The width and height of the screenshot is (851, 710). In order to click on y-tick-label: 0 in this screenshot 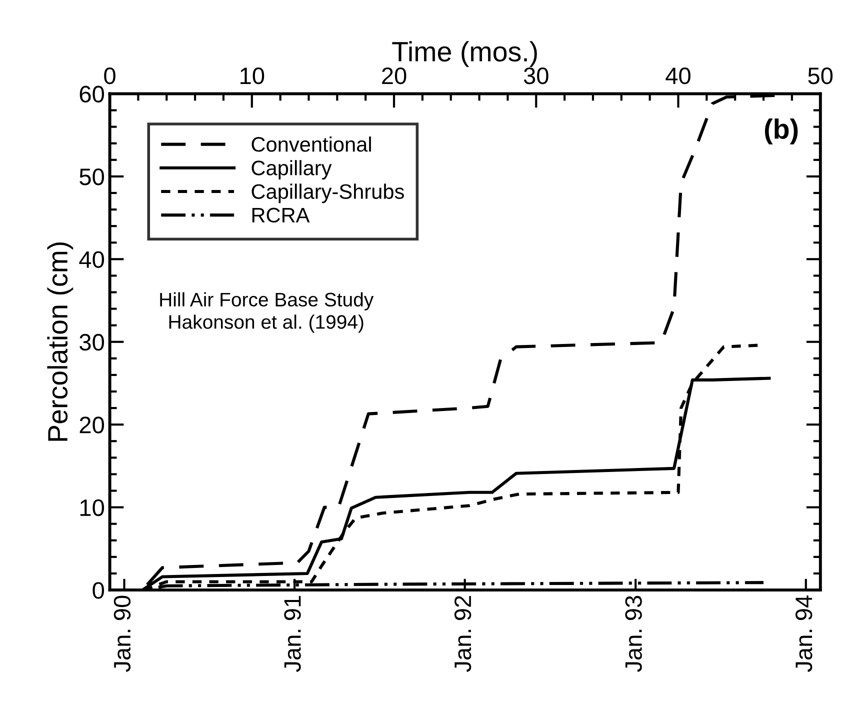, I will do `click(98, 590)`.